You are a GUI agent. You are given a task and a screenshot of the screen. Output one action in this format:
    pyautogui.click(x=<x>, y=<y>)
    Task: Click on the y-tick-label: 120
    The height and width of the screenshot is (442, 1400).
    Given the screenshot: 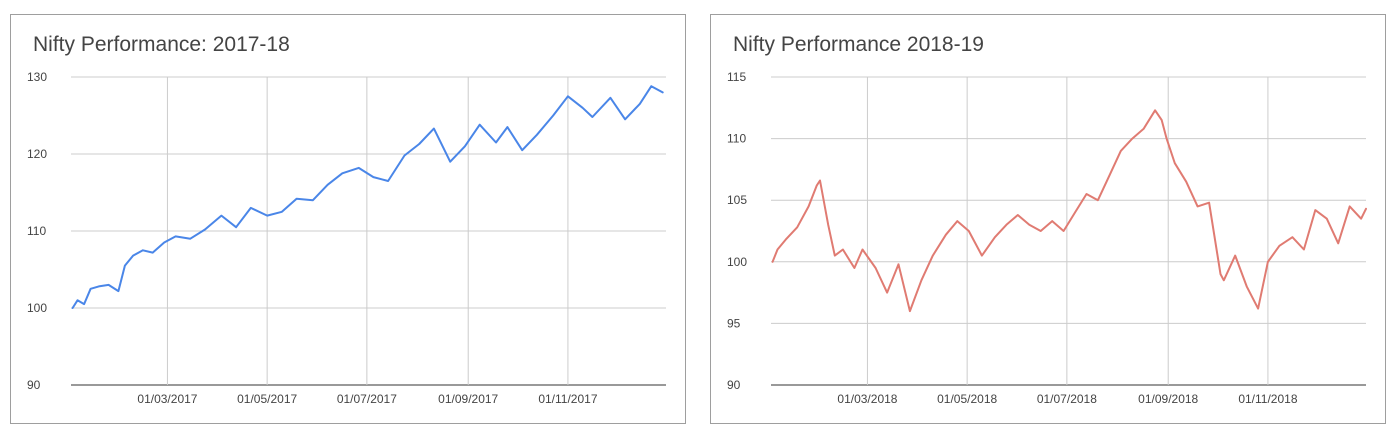 What is the action you would take?
    pyautogui.click(x=37, y=154)
    